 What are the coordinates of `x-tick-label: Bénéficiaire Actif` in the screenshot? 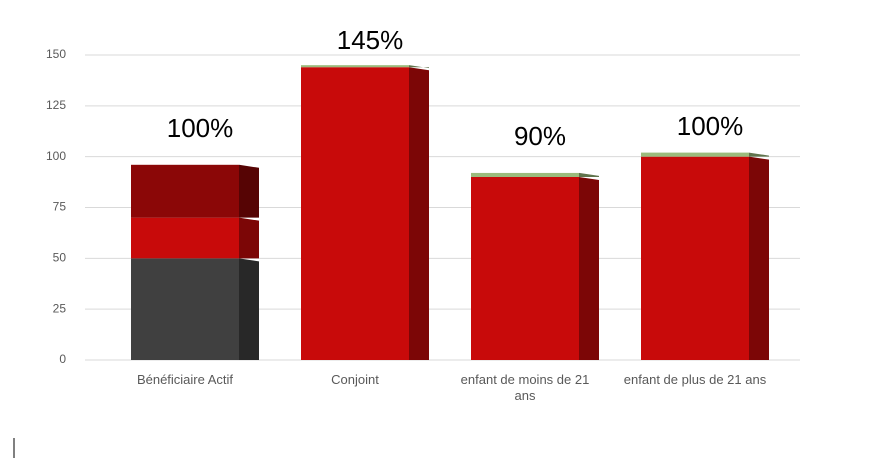 It's located at (185, 379).